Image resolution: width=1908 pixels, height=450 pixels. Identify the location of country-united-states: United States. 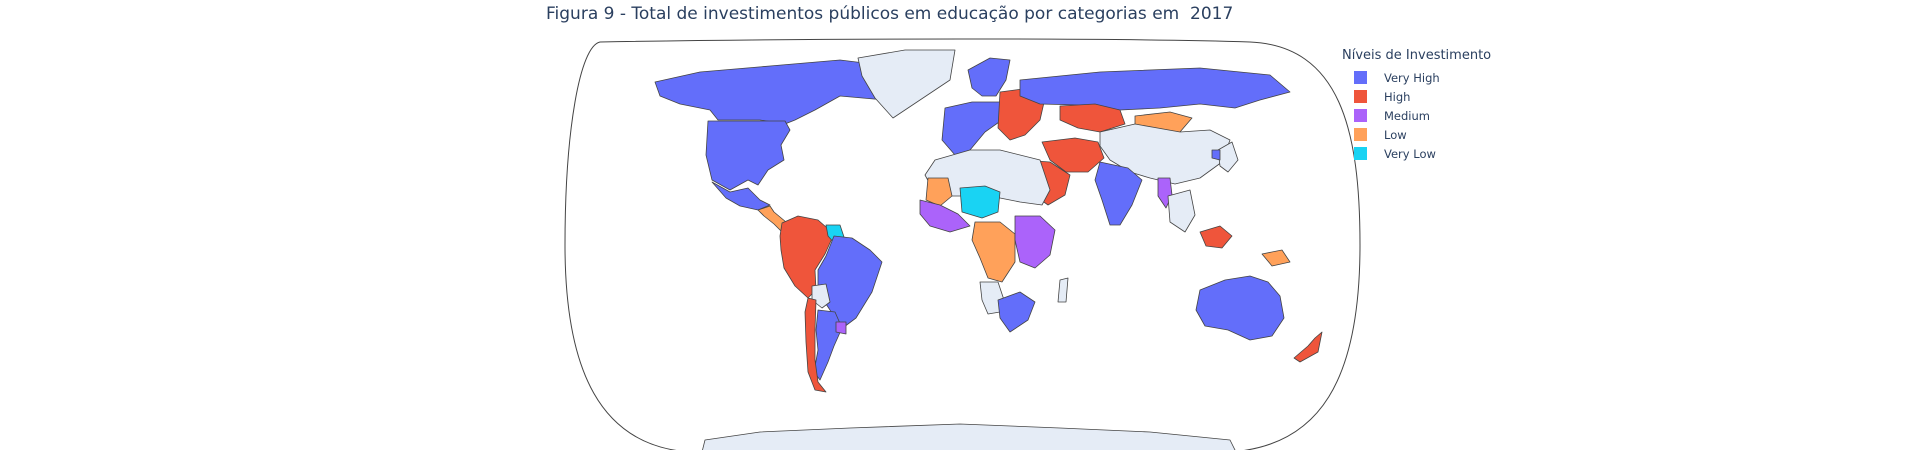
(748, 155).